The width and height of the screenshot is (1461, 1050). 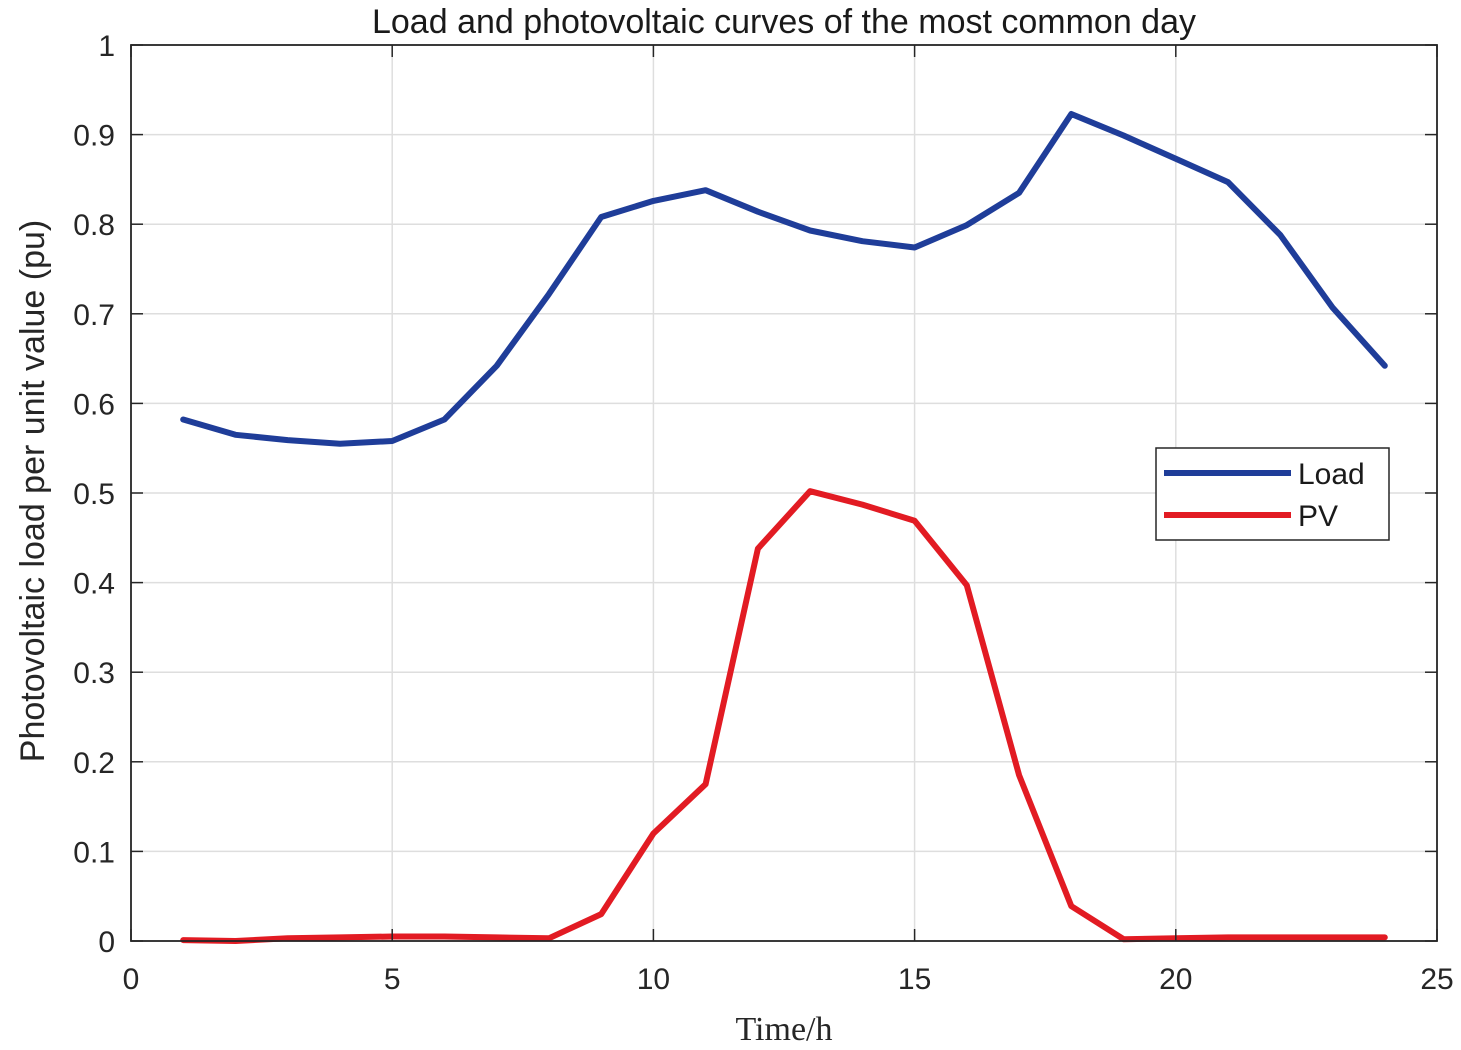 I want to click on x-tick-label: 0, so click(x=131, y=979).